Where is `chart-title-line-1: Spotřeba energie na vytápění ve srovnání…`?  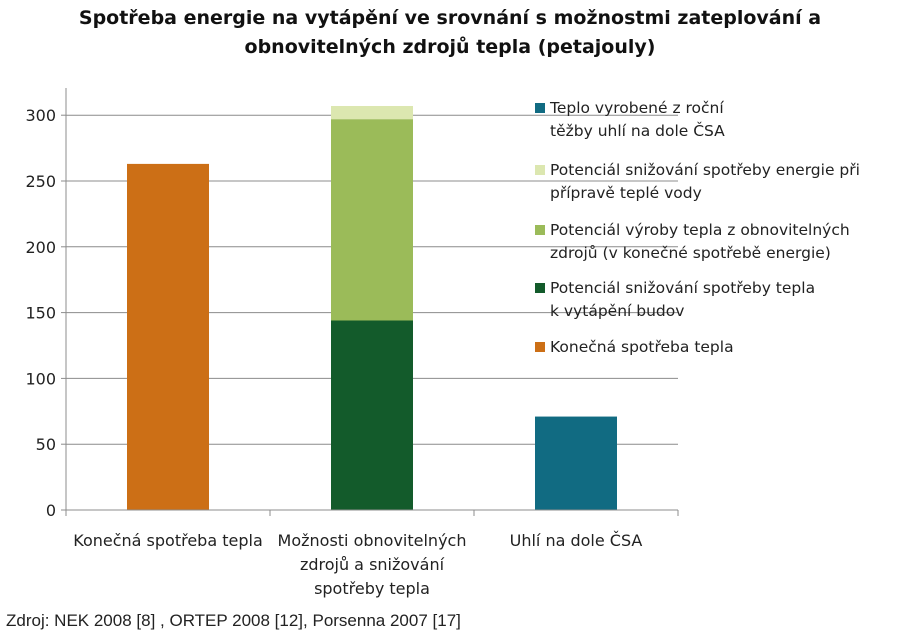 chart-title-line-1: Spotřeba energie na vytápění ve srovnání… is located at coordinates (450, 18).